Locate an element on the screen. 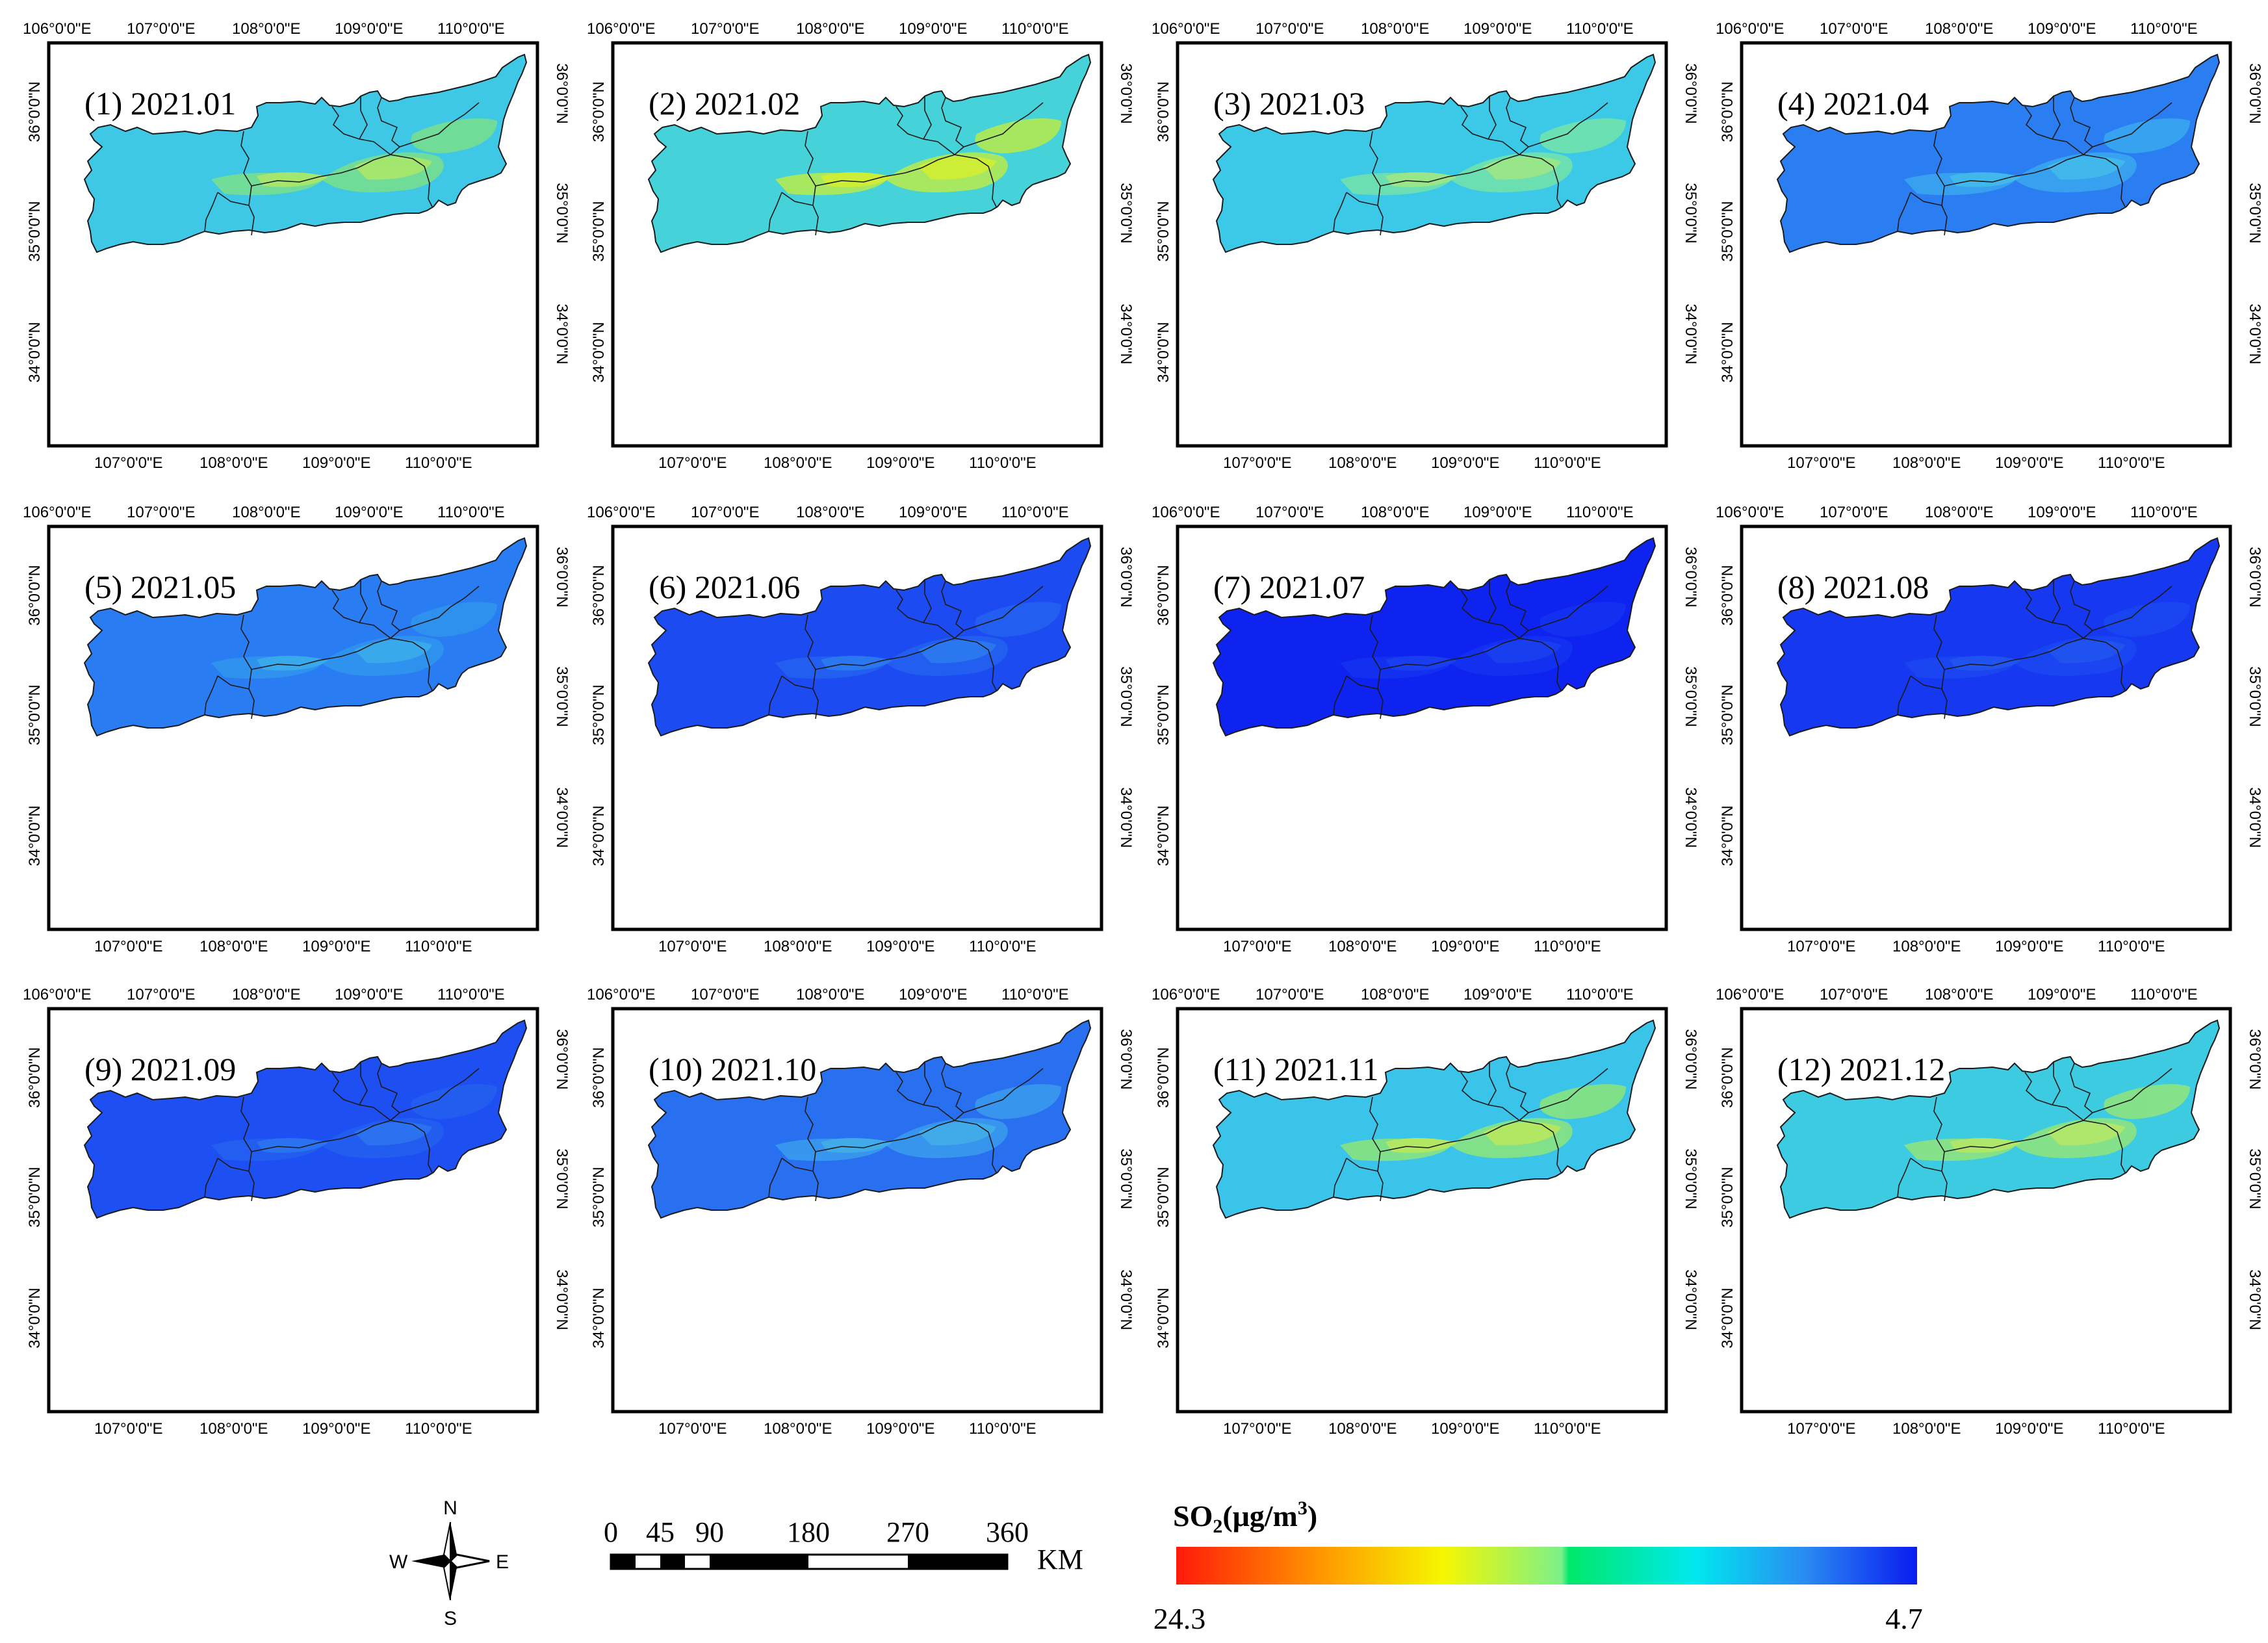  map-region is located at coordinates (869, 1119).